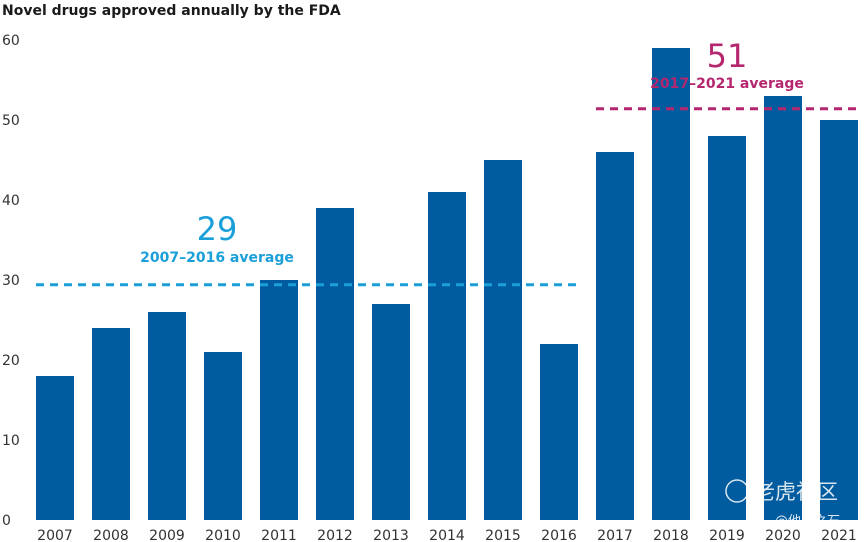 The height and width of the screenshot is (542, 864). What do you see at coordinates (11, 201) in the screenshot?
I see `y-tick-label: 40` at bounding box center [11, 201].